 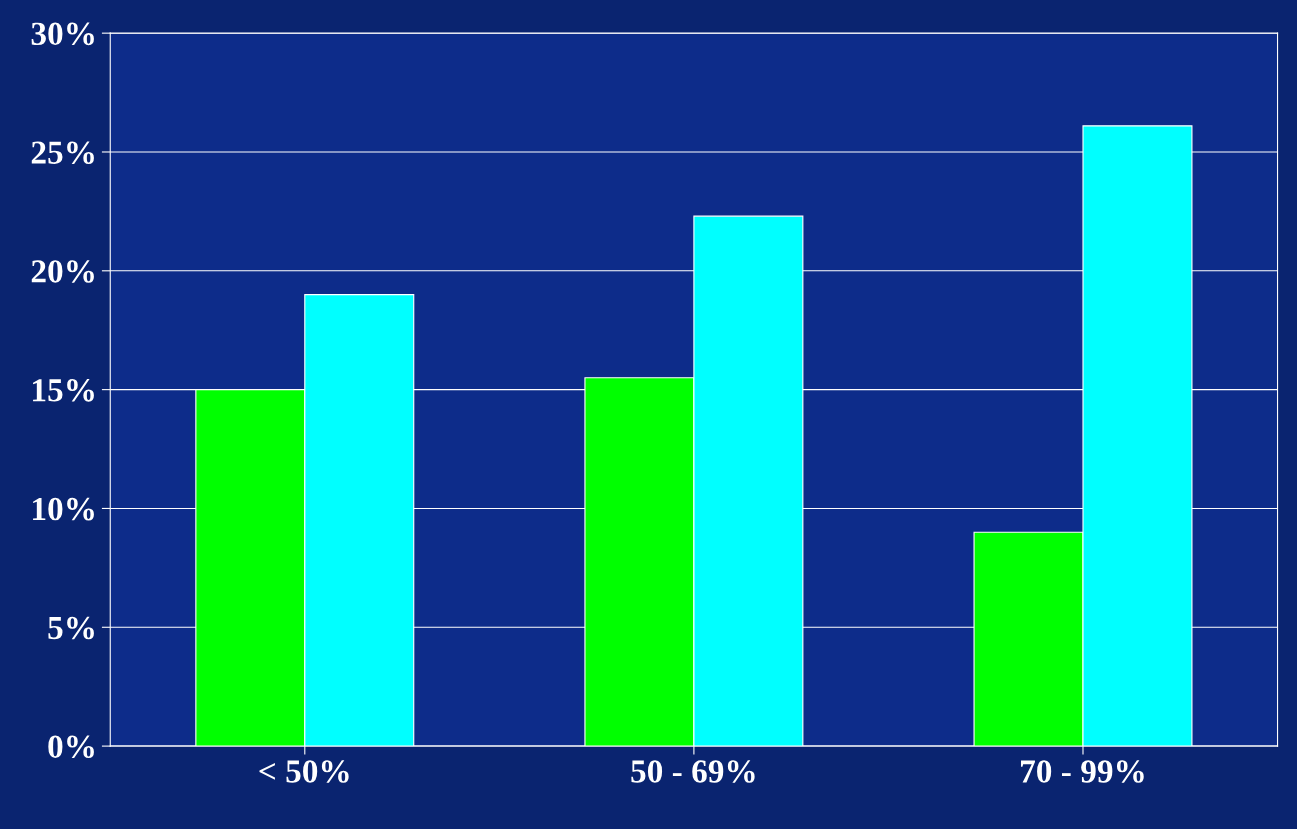 What do you see at coordinates (693, 771) in the screenshot?
I see `x-tick-label: 50 - 69%` at bounding box center [693, 771].